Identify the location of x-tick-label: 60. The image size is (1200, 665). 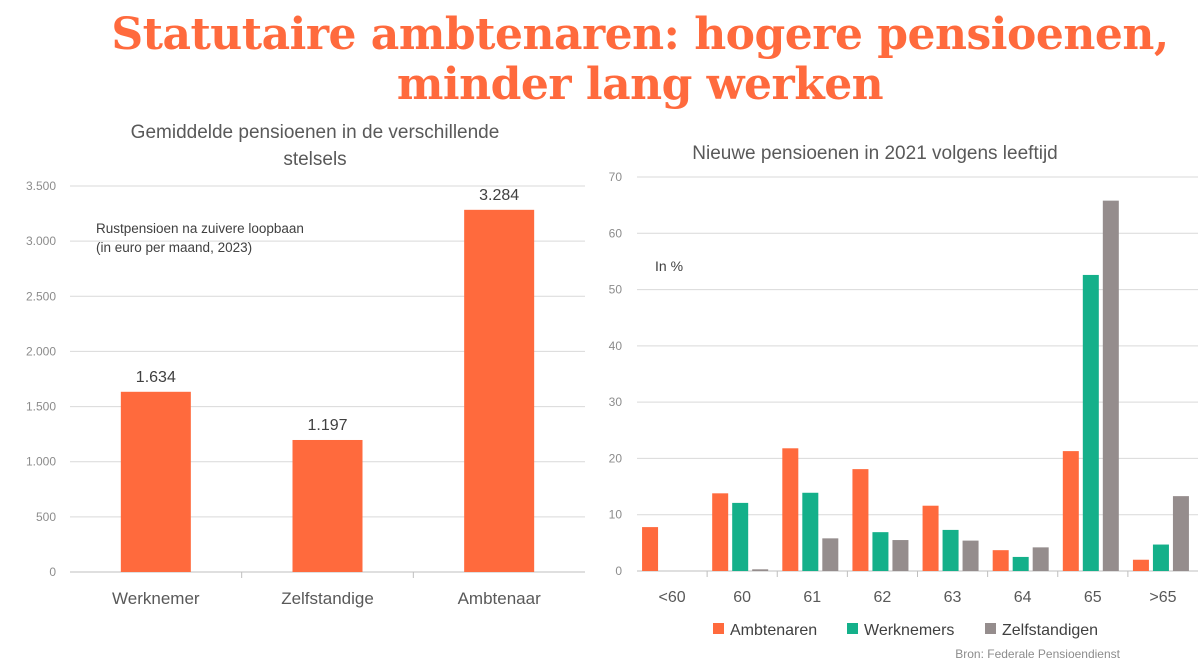
(742, 597).